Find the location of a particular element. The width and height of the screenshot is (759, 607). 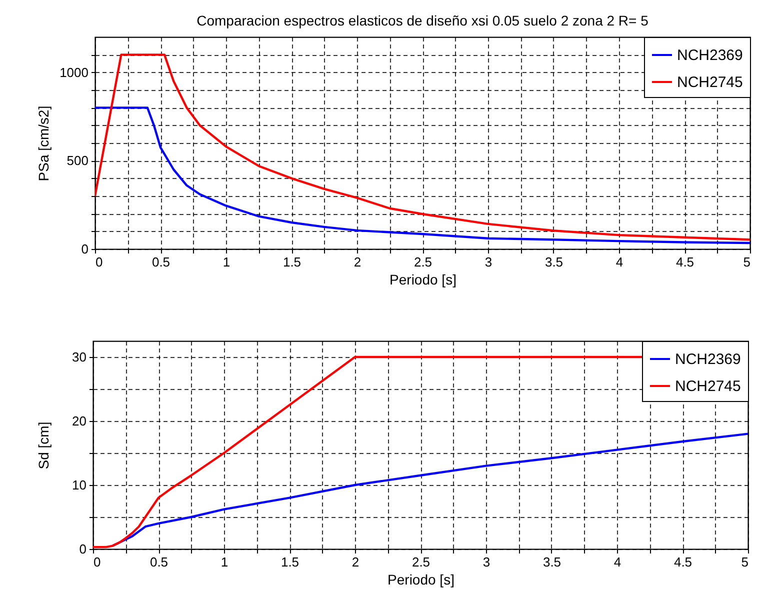

y-tick-label: 1000 is located at coordinates (74, 72).